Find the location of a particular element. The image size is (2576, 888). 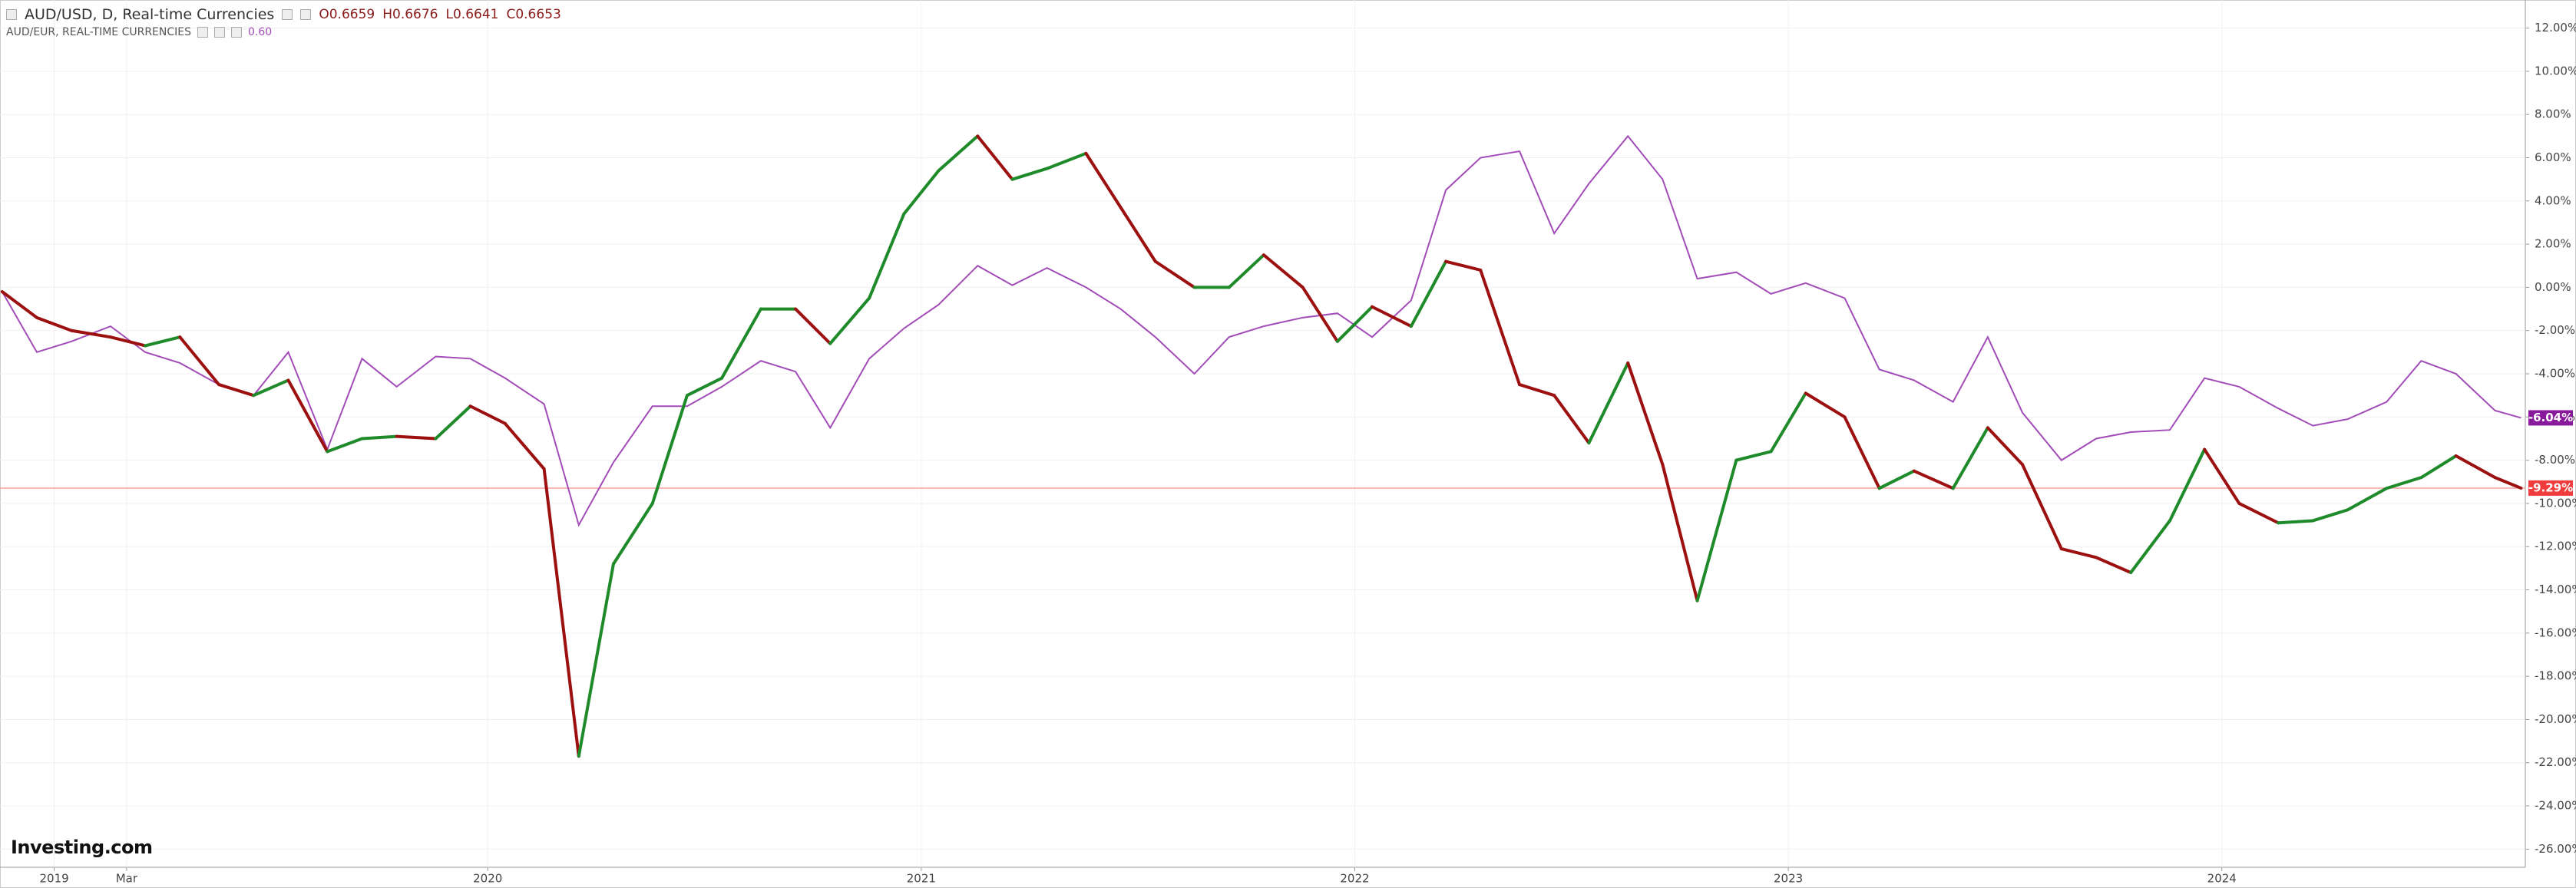

y-tick-label: -2.00% is located at coordinates (2555, 330).